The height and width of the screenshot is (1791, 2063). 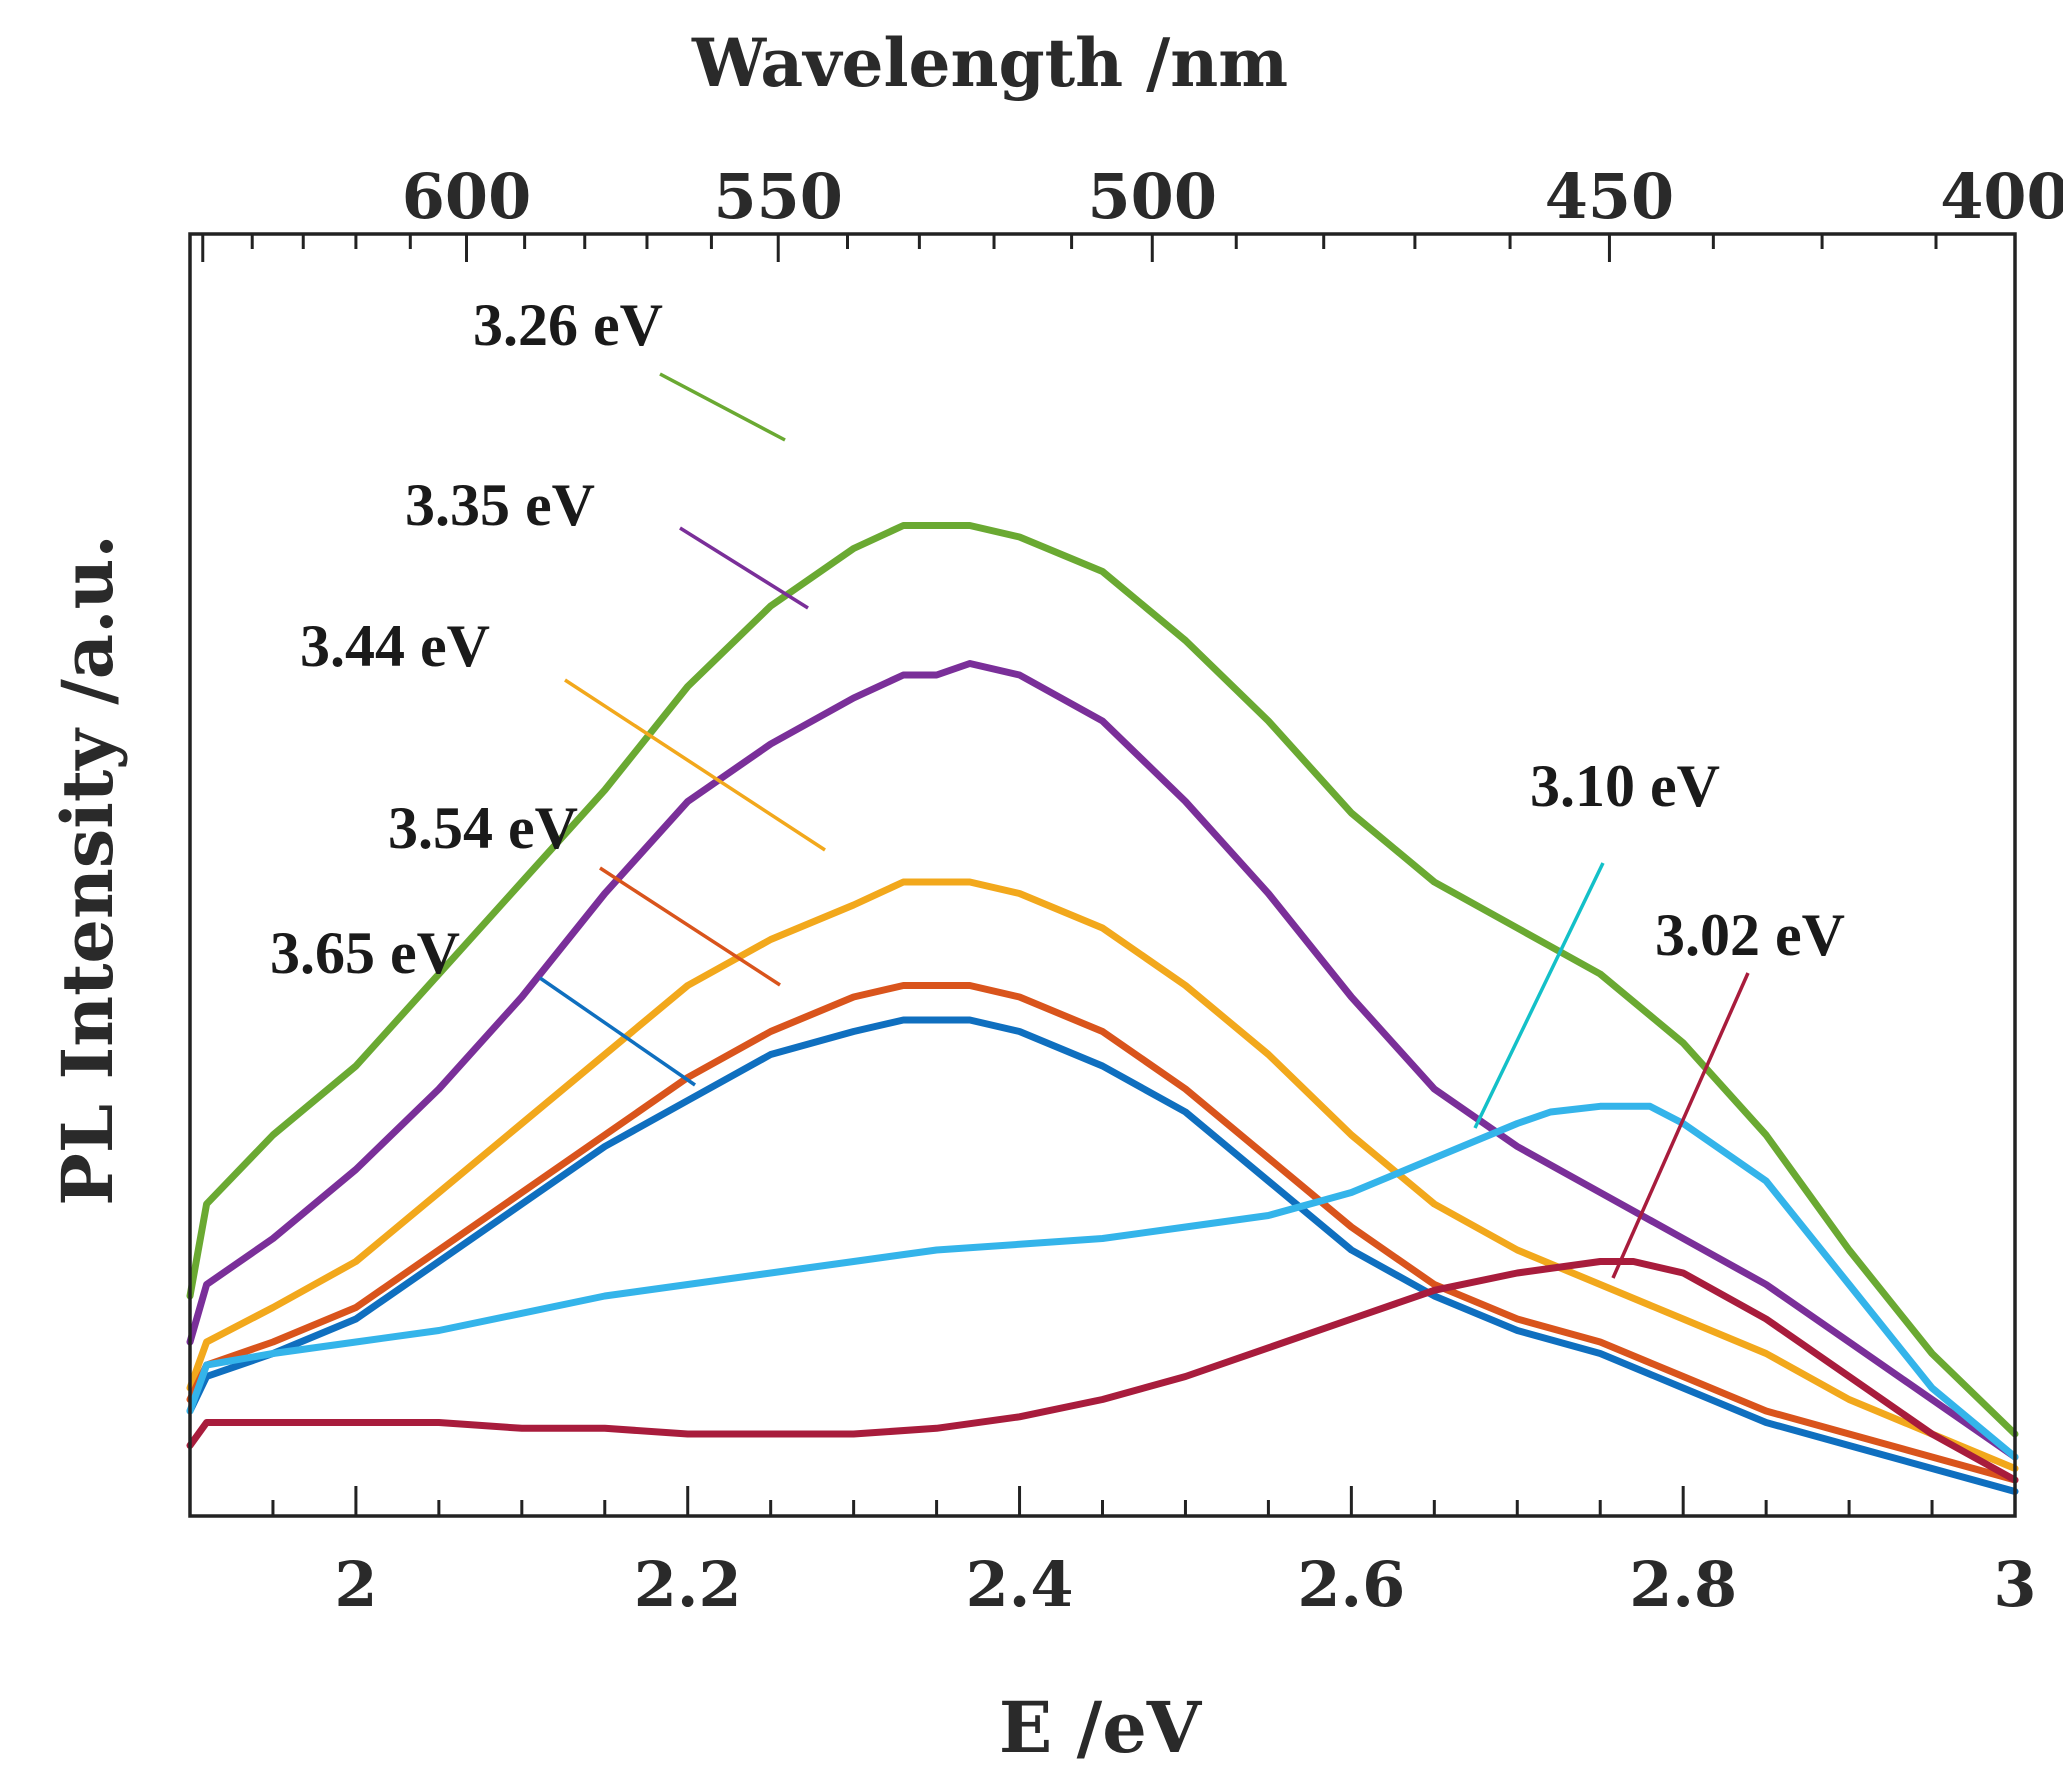 What do you see at coordinates (365, 953) in the screenshot?
I see `annotation-3-65: 3.65 eV` at bounding box center [365, 953].